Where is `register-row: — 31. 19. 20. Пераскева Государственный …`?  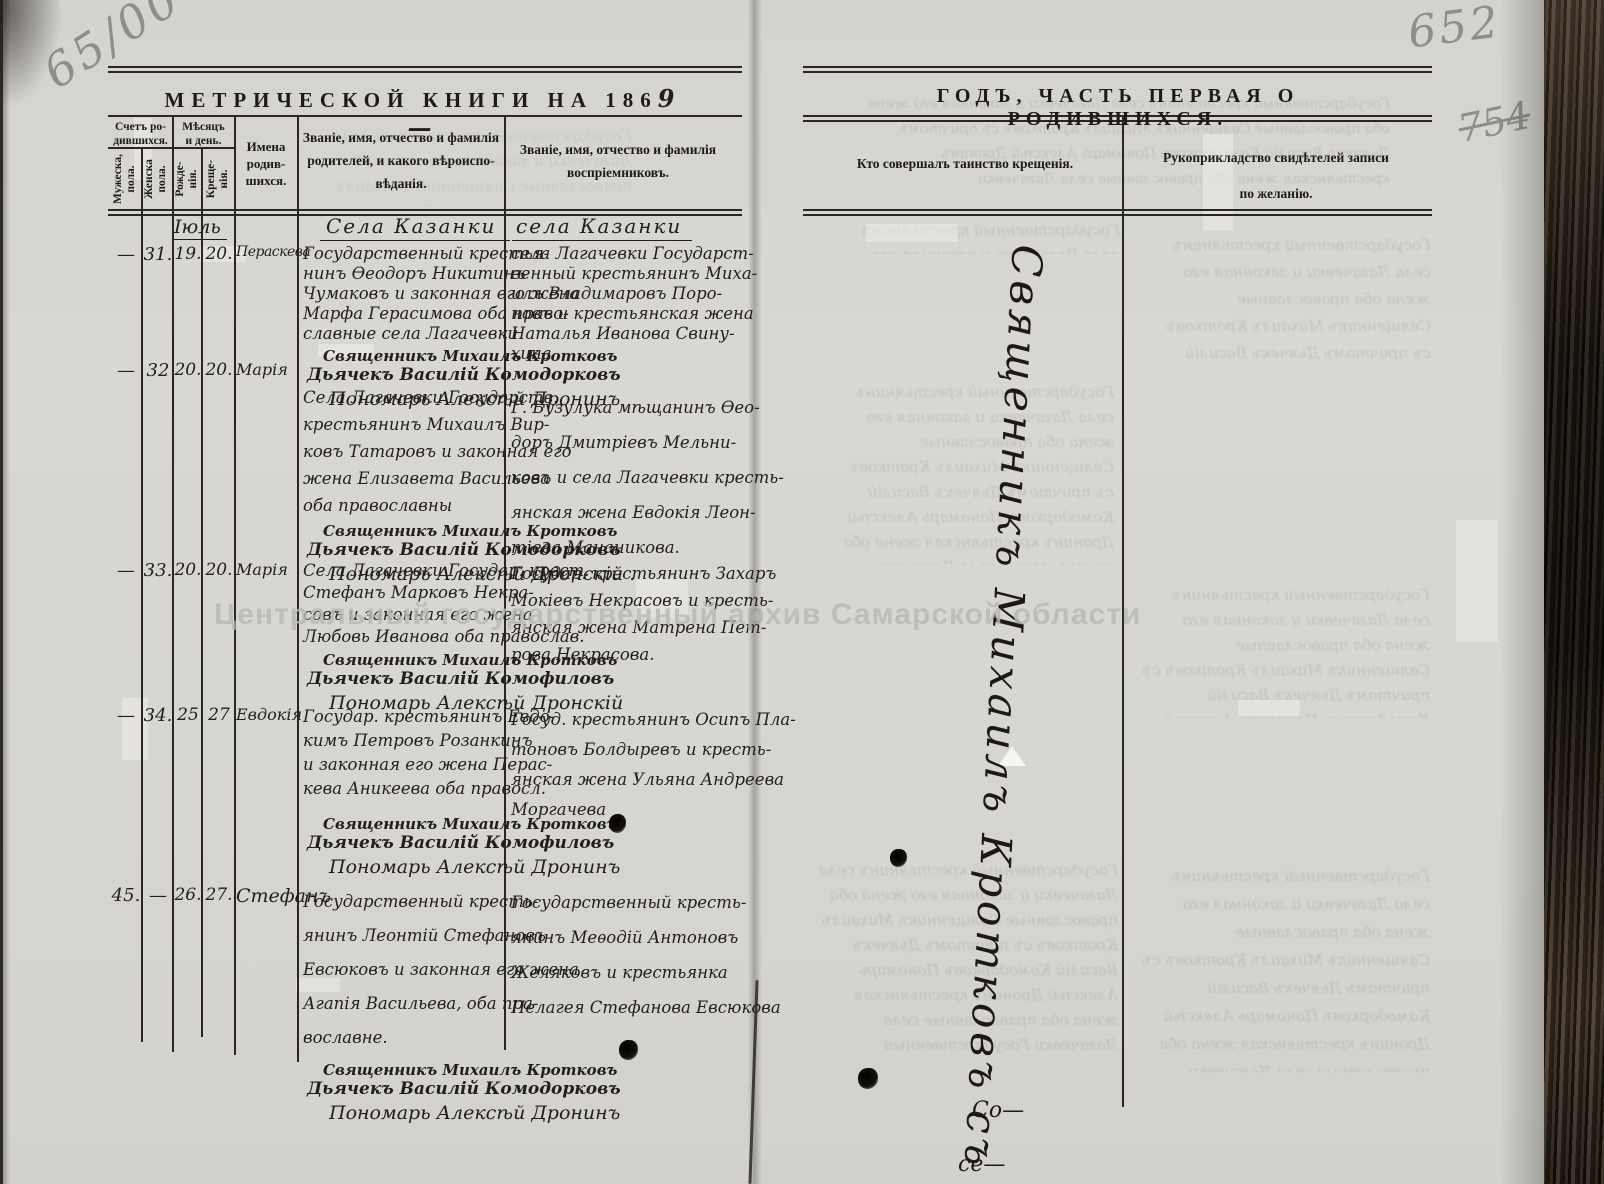 register-row: — 31. 19. 20. Пераскева Государственный … is located at coordinates (433, 325).